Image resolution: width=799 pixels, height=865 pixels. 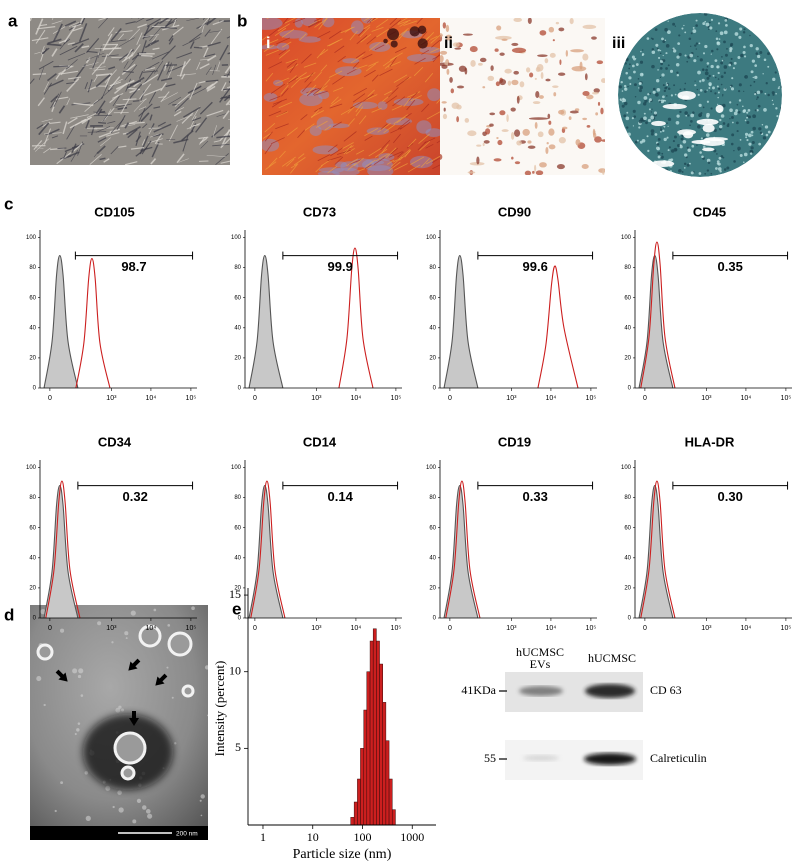 I want to click on vesicle, so click(x=180, y=644).